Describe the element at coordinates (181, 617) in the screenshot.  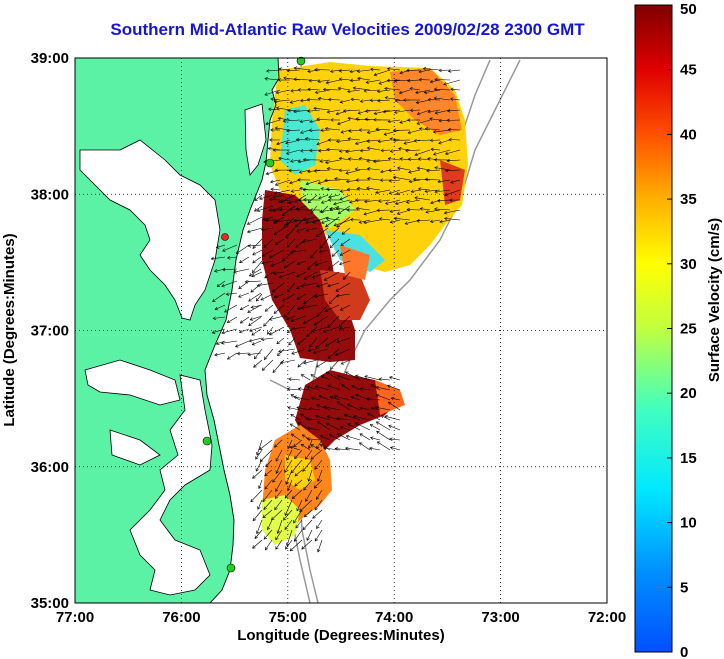
I see `x-tick-label: 76:00` at that location.